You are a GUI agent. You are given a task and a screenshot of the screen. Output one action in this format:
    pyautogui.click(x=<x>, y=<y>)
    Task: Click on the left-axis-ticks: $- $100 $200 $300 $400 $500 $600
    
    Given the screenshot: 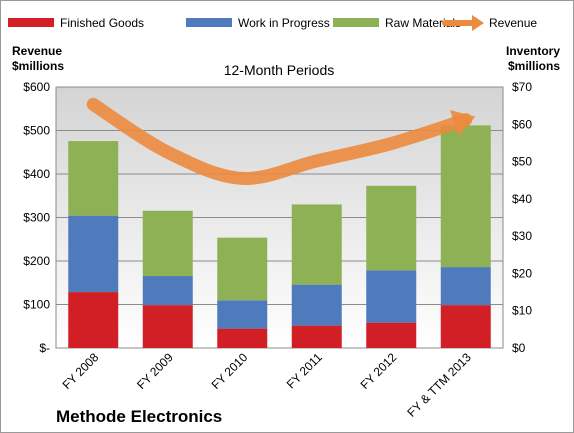 What is the action you would take?
    pyautogui.click(x=36, y=217)
    